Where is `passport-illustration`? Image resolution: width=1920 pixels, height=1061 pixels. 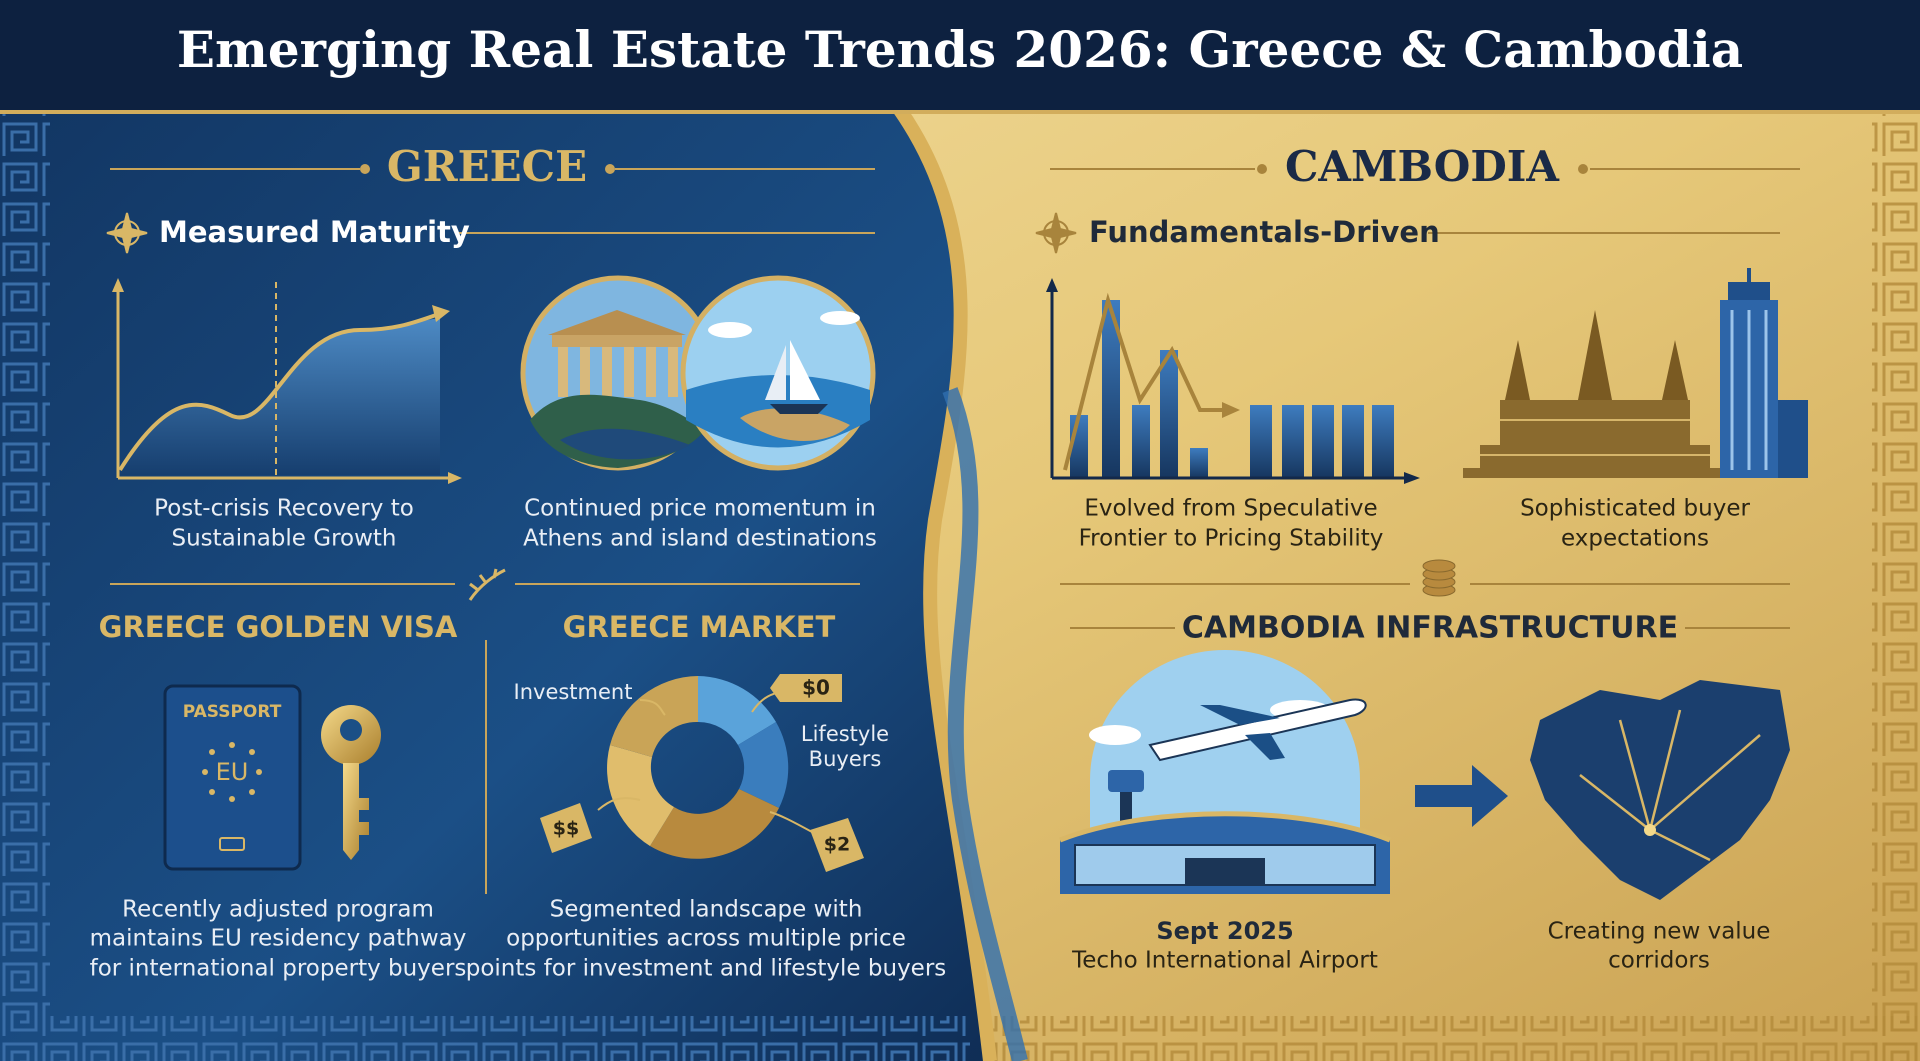
passport-illustration is located at coordinates (272, 777).